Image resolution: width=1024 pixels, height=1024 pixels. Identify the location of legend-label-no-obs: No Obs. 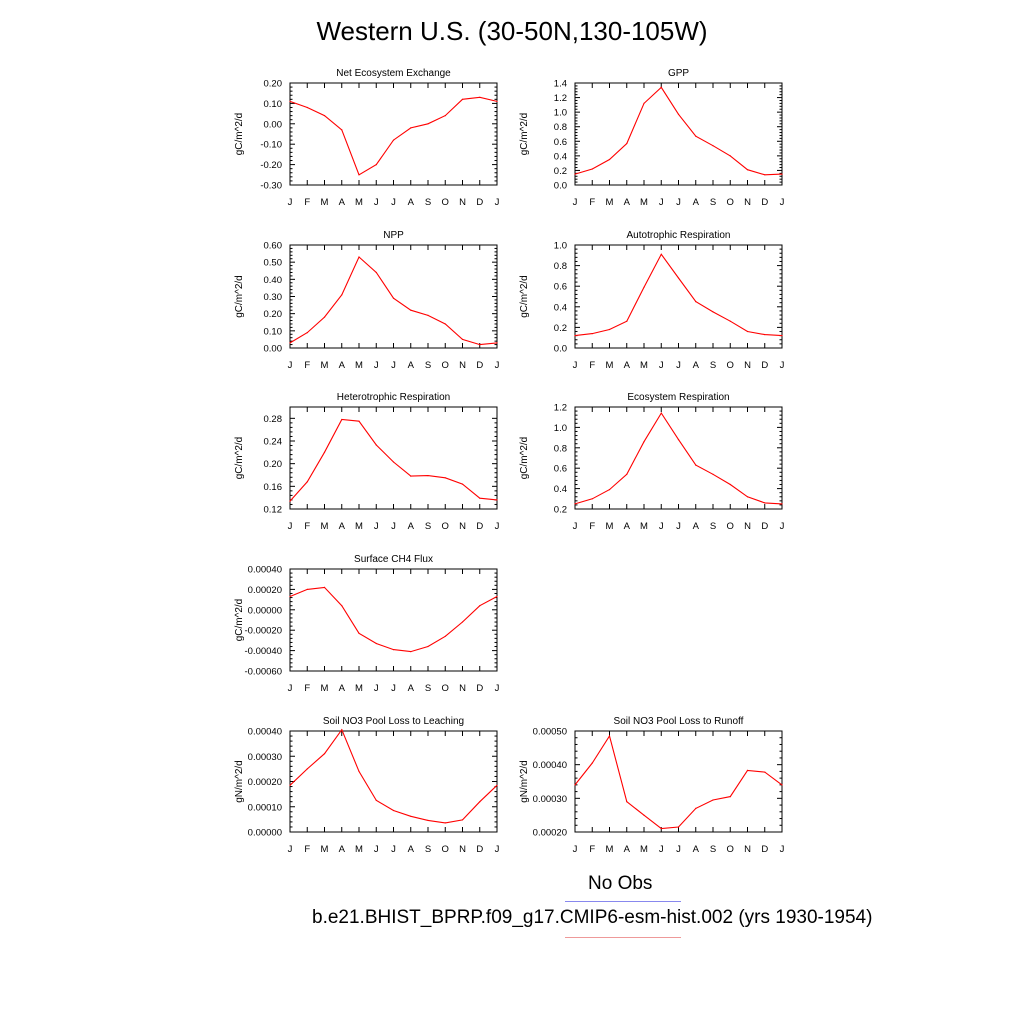
(620, 883).